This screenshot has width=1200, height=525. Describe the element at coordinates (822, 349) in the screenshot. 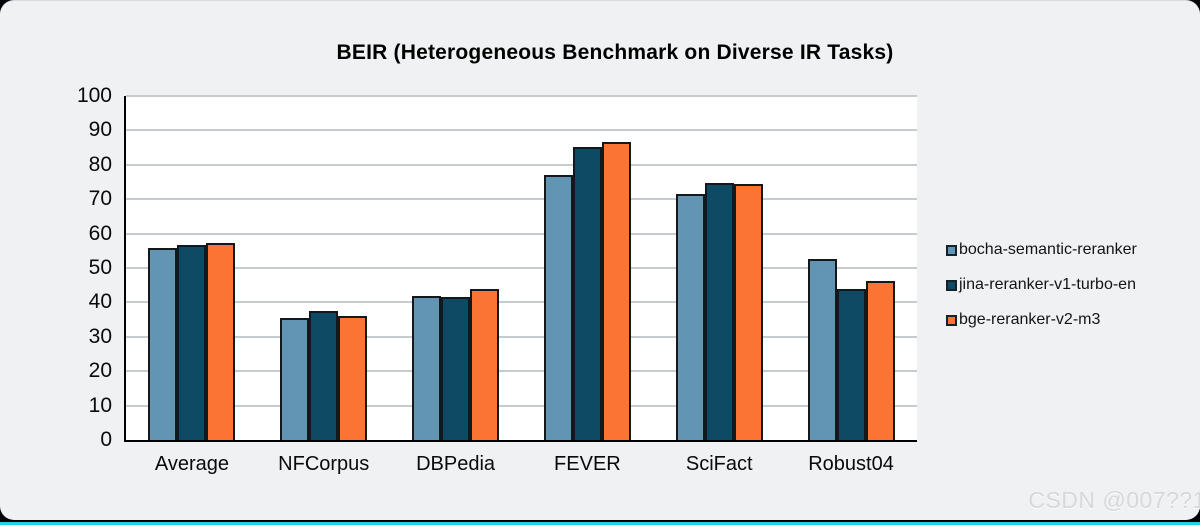

I see `bar-bocha-semantic-reranker-robust04` at that location.